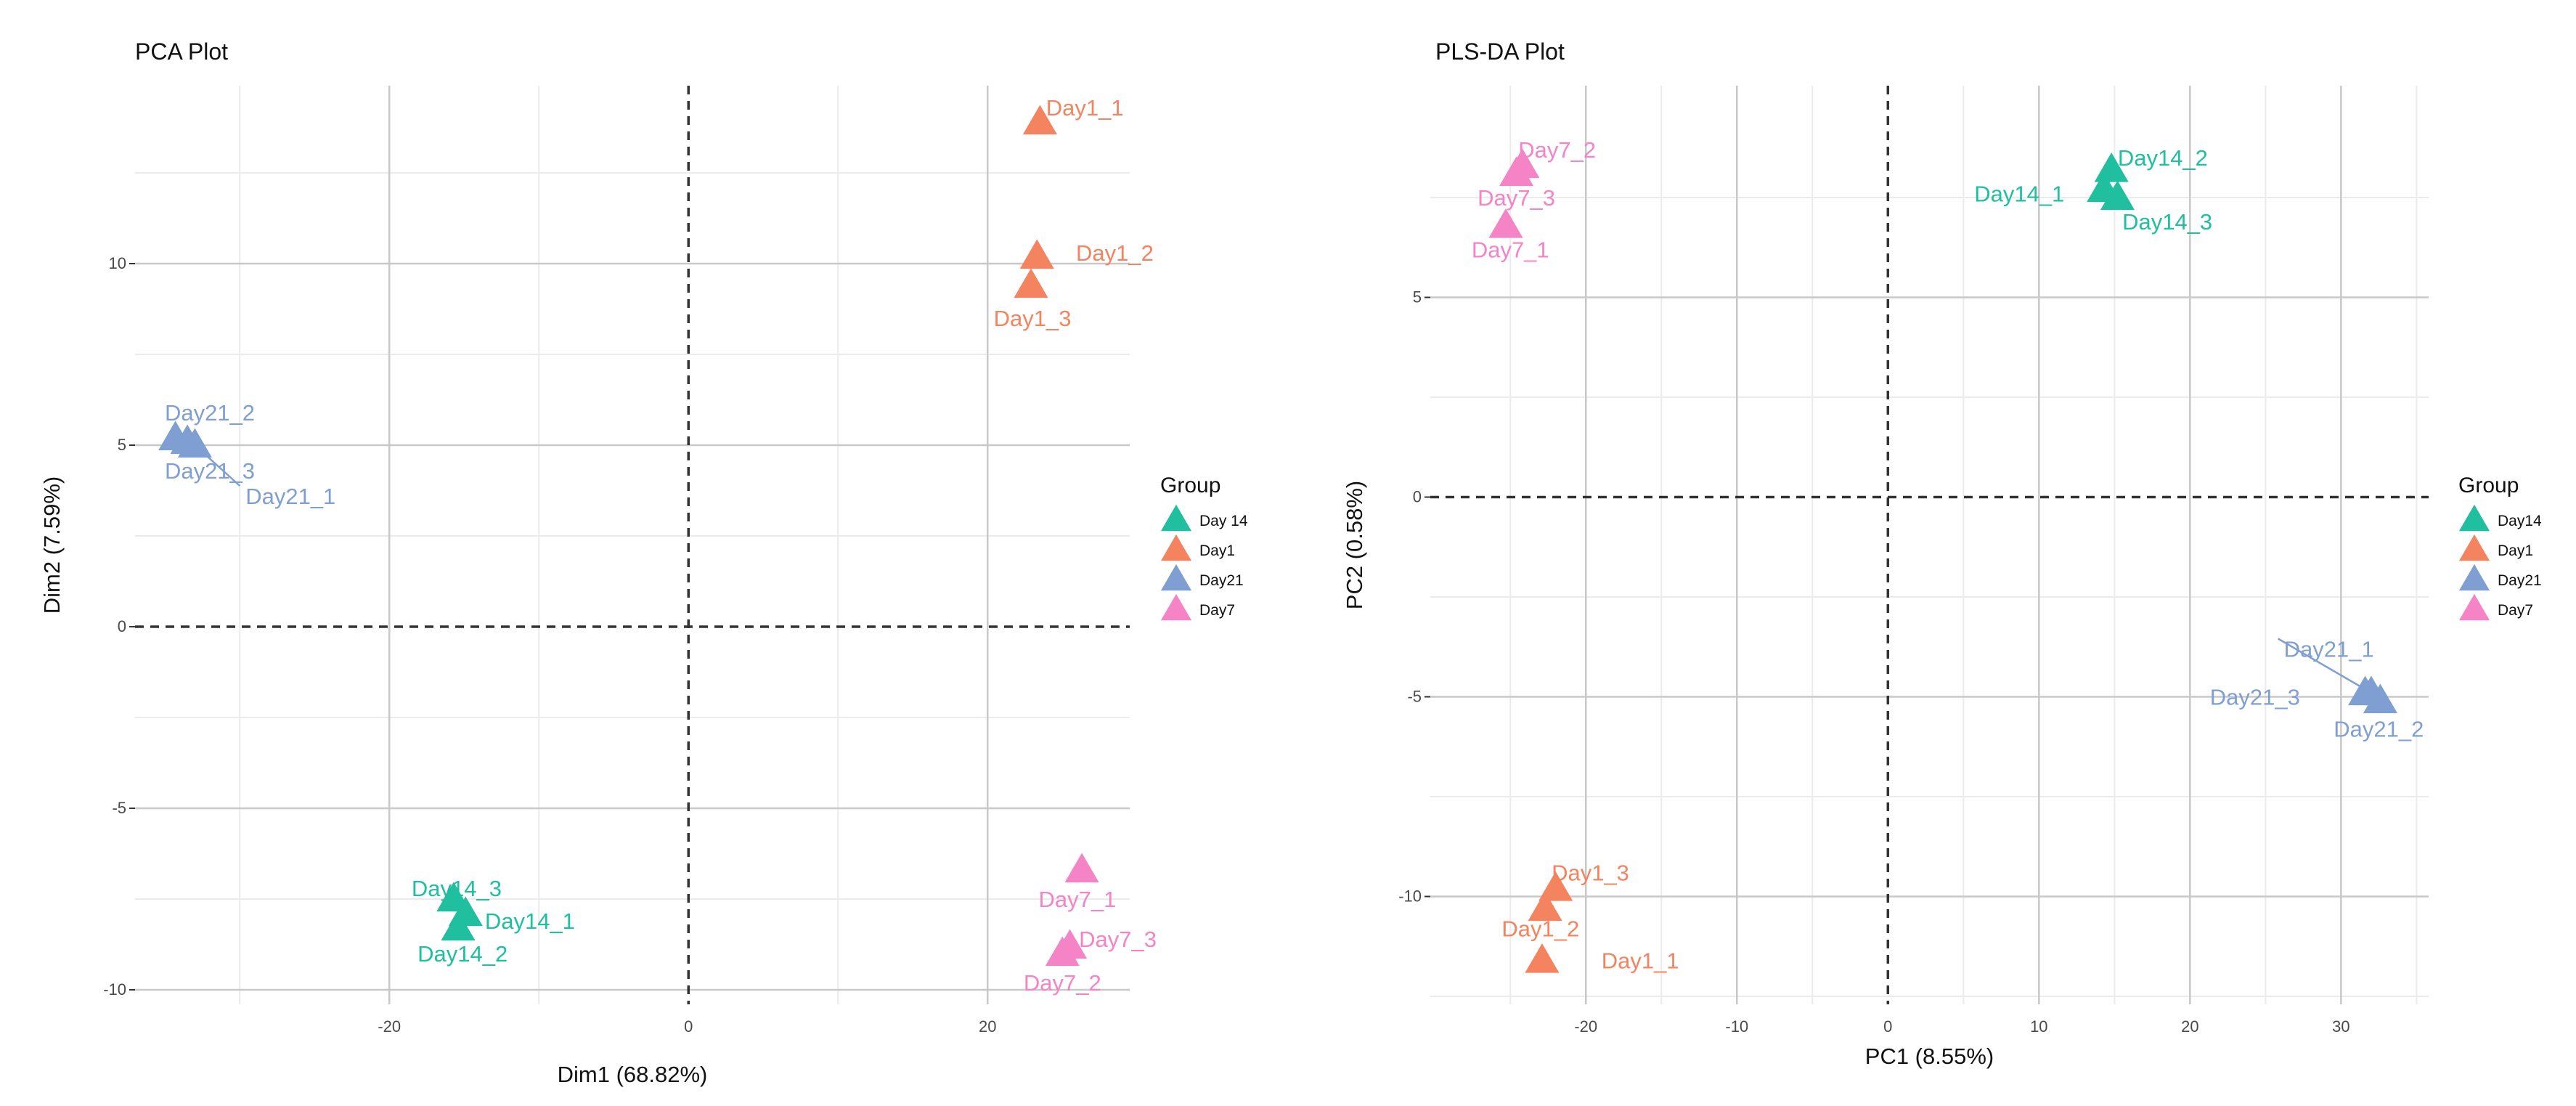 The height and width of the screenshot is (1106, 2576). What do you see at coordinates (2255, 697) in the screenshot?
I see `plsda-point-label: Day21_3` at bounding box center [2255, 697].